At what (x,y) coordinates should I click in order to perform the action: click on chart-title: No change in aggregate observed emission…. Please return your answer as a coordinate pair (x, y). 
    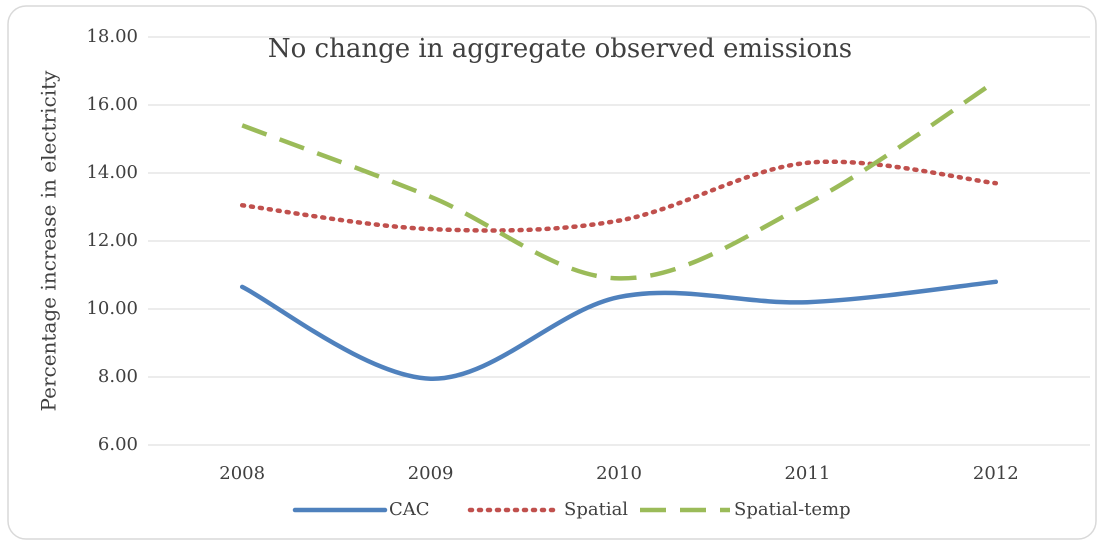
    Looking at the image, I should click on (560, 49).